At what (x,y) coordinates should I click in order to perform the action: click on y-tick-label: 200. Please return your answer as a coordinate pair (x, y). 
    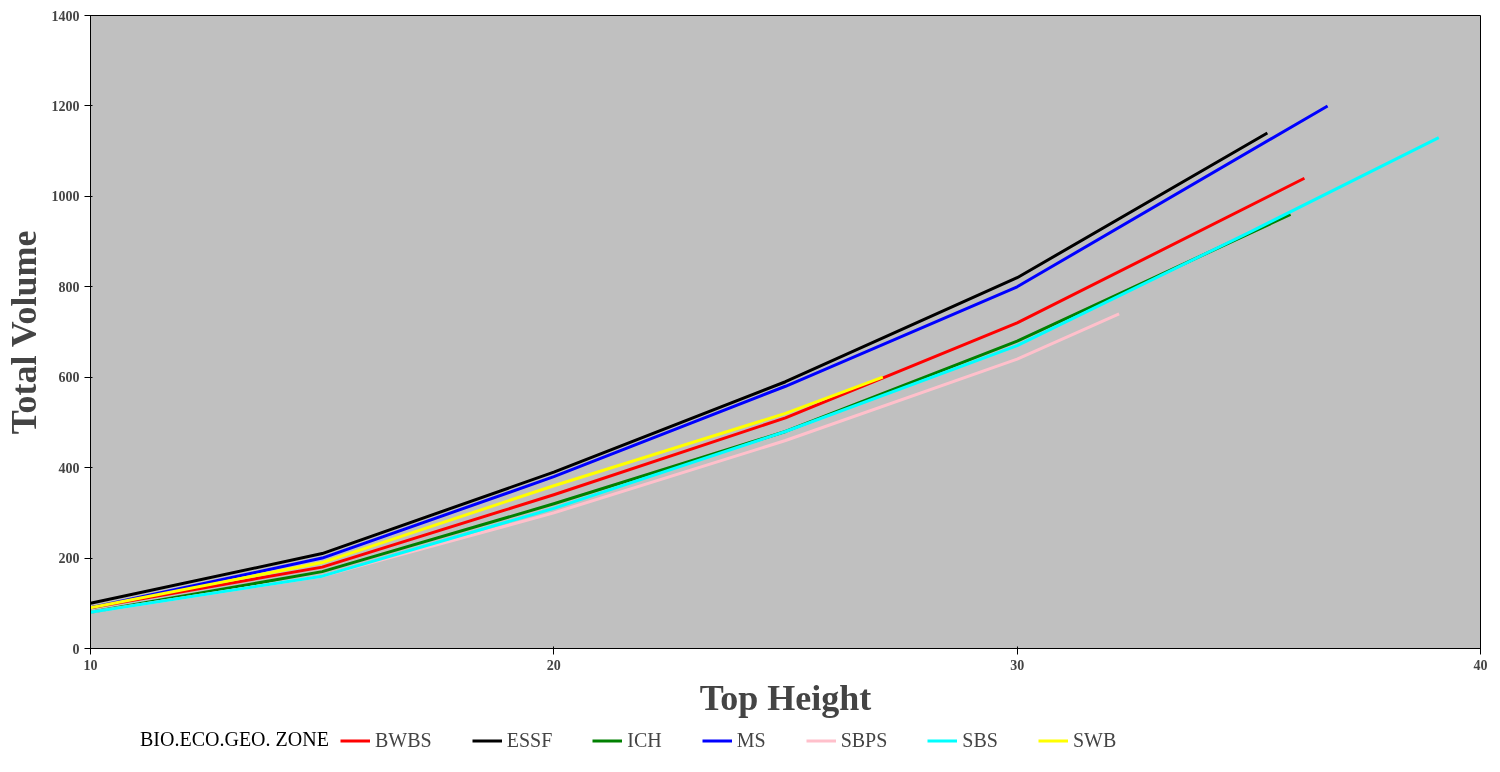
    Looking at the image, I should click on (69, 559).